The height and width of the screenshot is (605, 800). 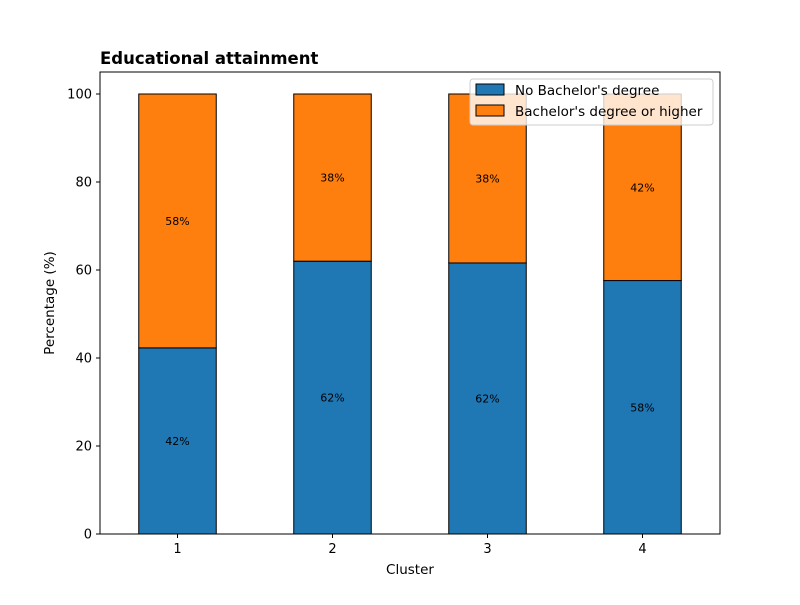 What do you see at coordinates (83, 447) in the screenshot?
I see `y-tick-label-20: 20` at bounding box center [83, 447].